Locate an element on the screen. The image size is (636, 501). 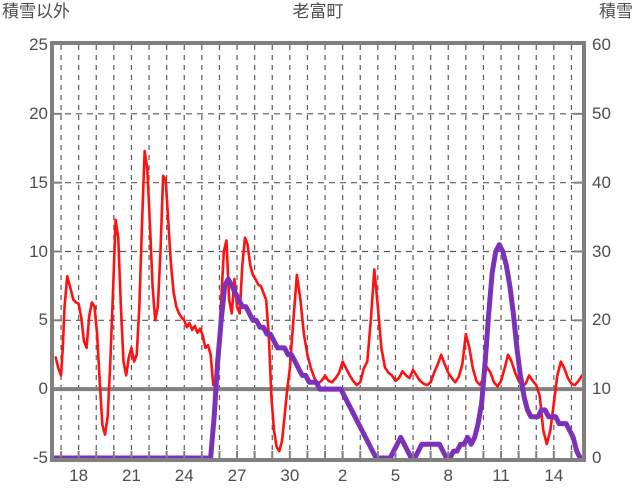
left-axis-title: 積雪以外 is located at coordinates (36, 11).